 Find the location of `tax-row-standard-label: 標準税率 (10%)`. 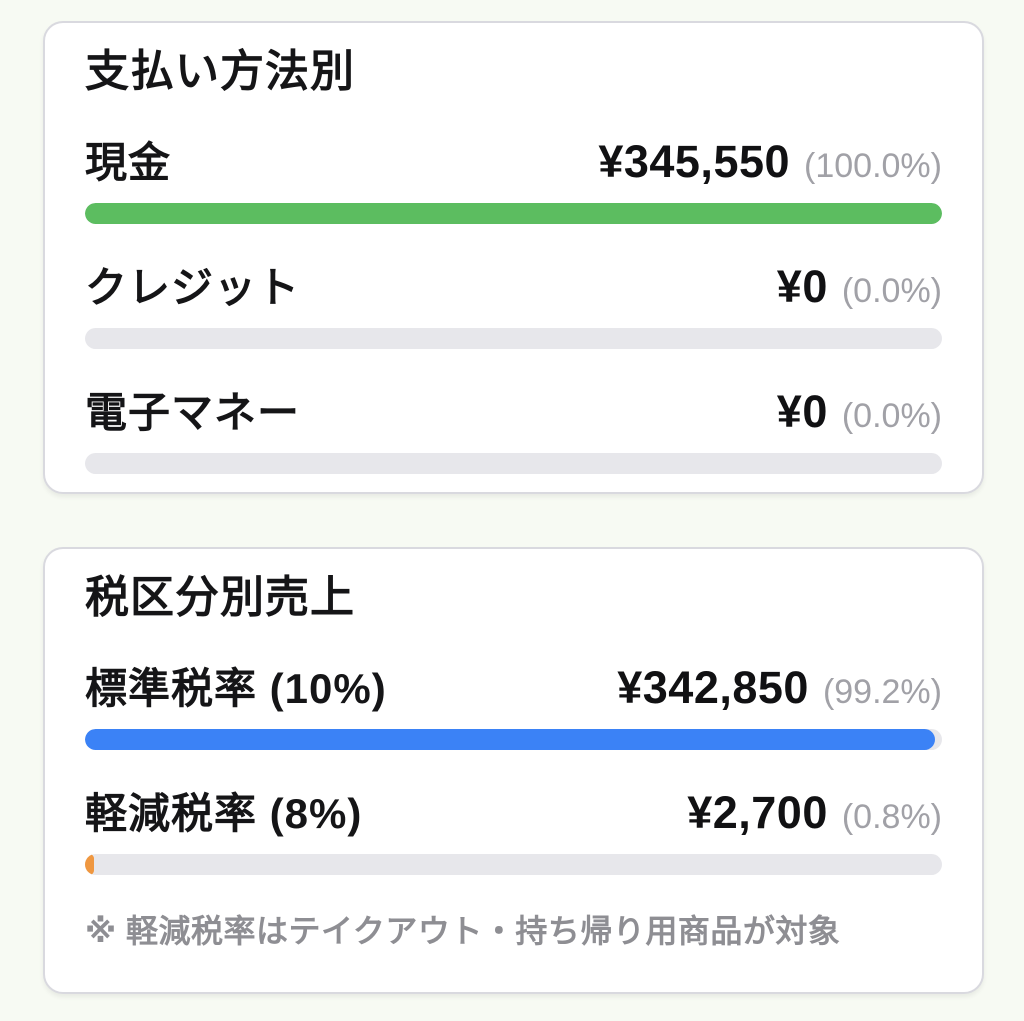

tax-row-standard-label: 標準税率 (10%) is located at coordinates (236, 688).